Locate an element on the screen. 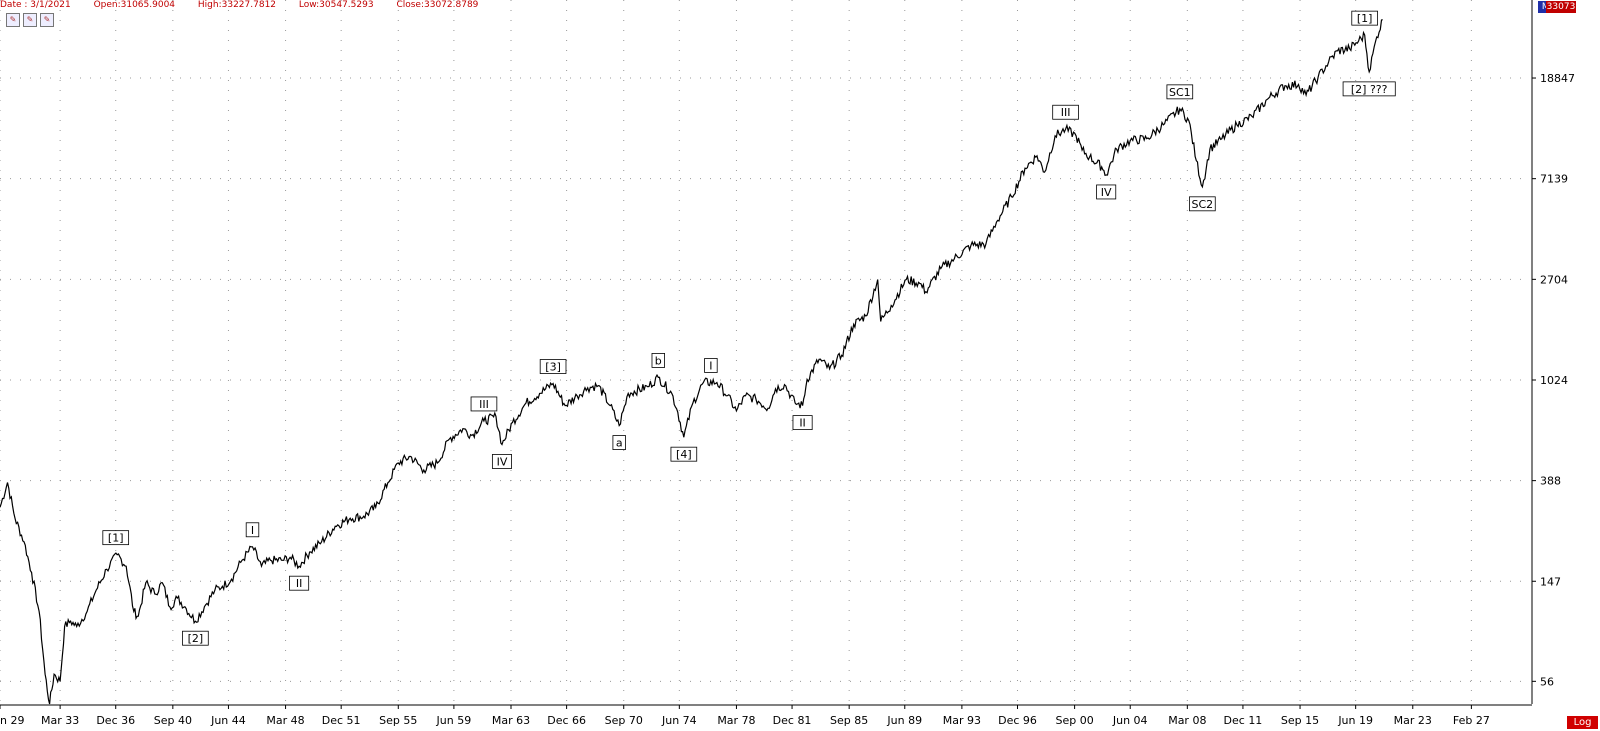  x-tick-label: Jun 44 is located at coordinates (228, 720).